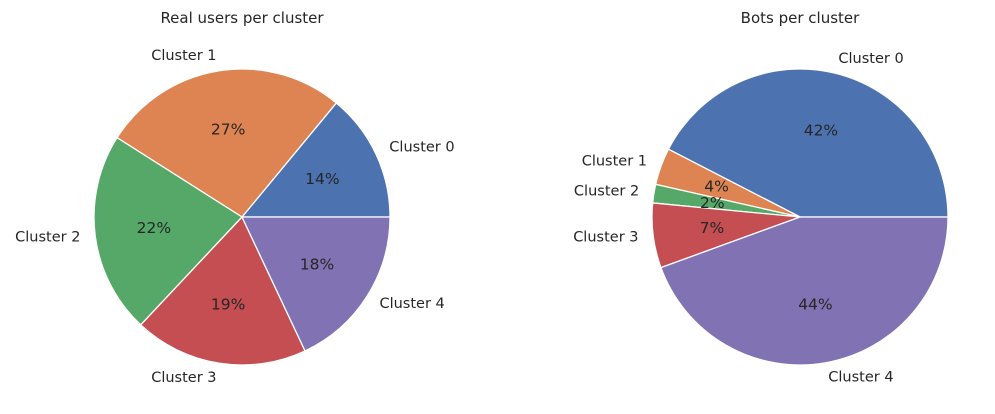 This screenshot has width=995, height=414. Describe the element at coordinates (821, 131) in the screenshot. I see `slice-percent-label: 42%` at that location.